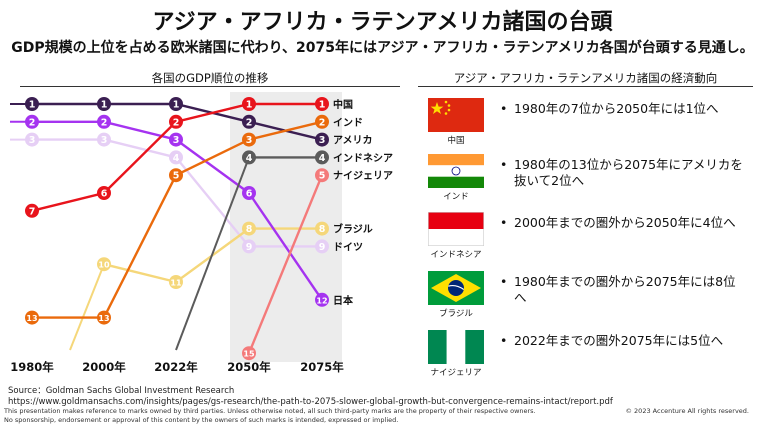  Describe the element at coordinates (249, 367) in the screenshot. I see `x-tick-label: 2050年` at that location.